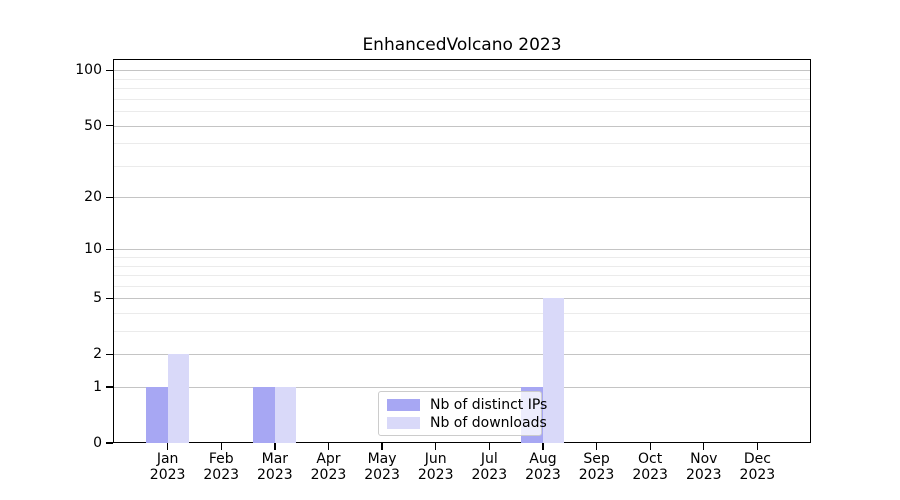 The image size is (900, 500). What do you see at coordinates (178, 398) in the screenshot?
I see `bar-nb-of-downloads-jan` at bounding box center [178, 398].